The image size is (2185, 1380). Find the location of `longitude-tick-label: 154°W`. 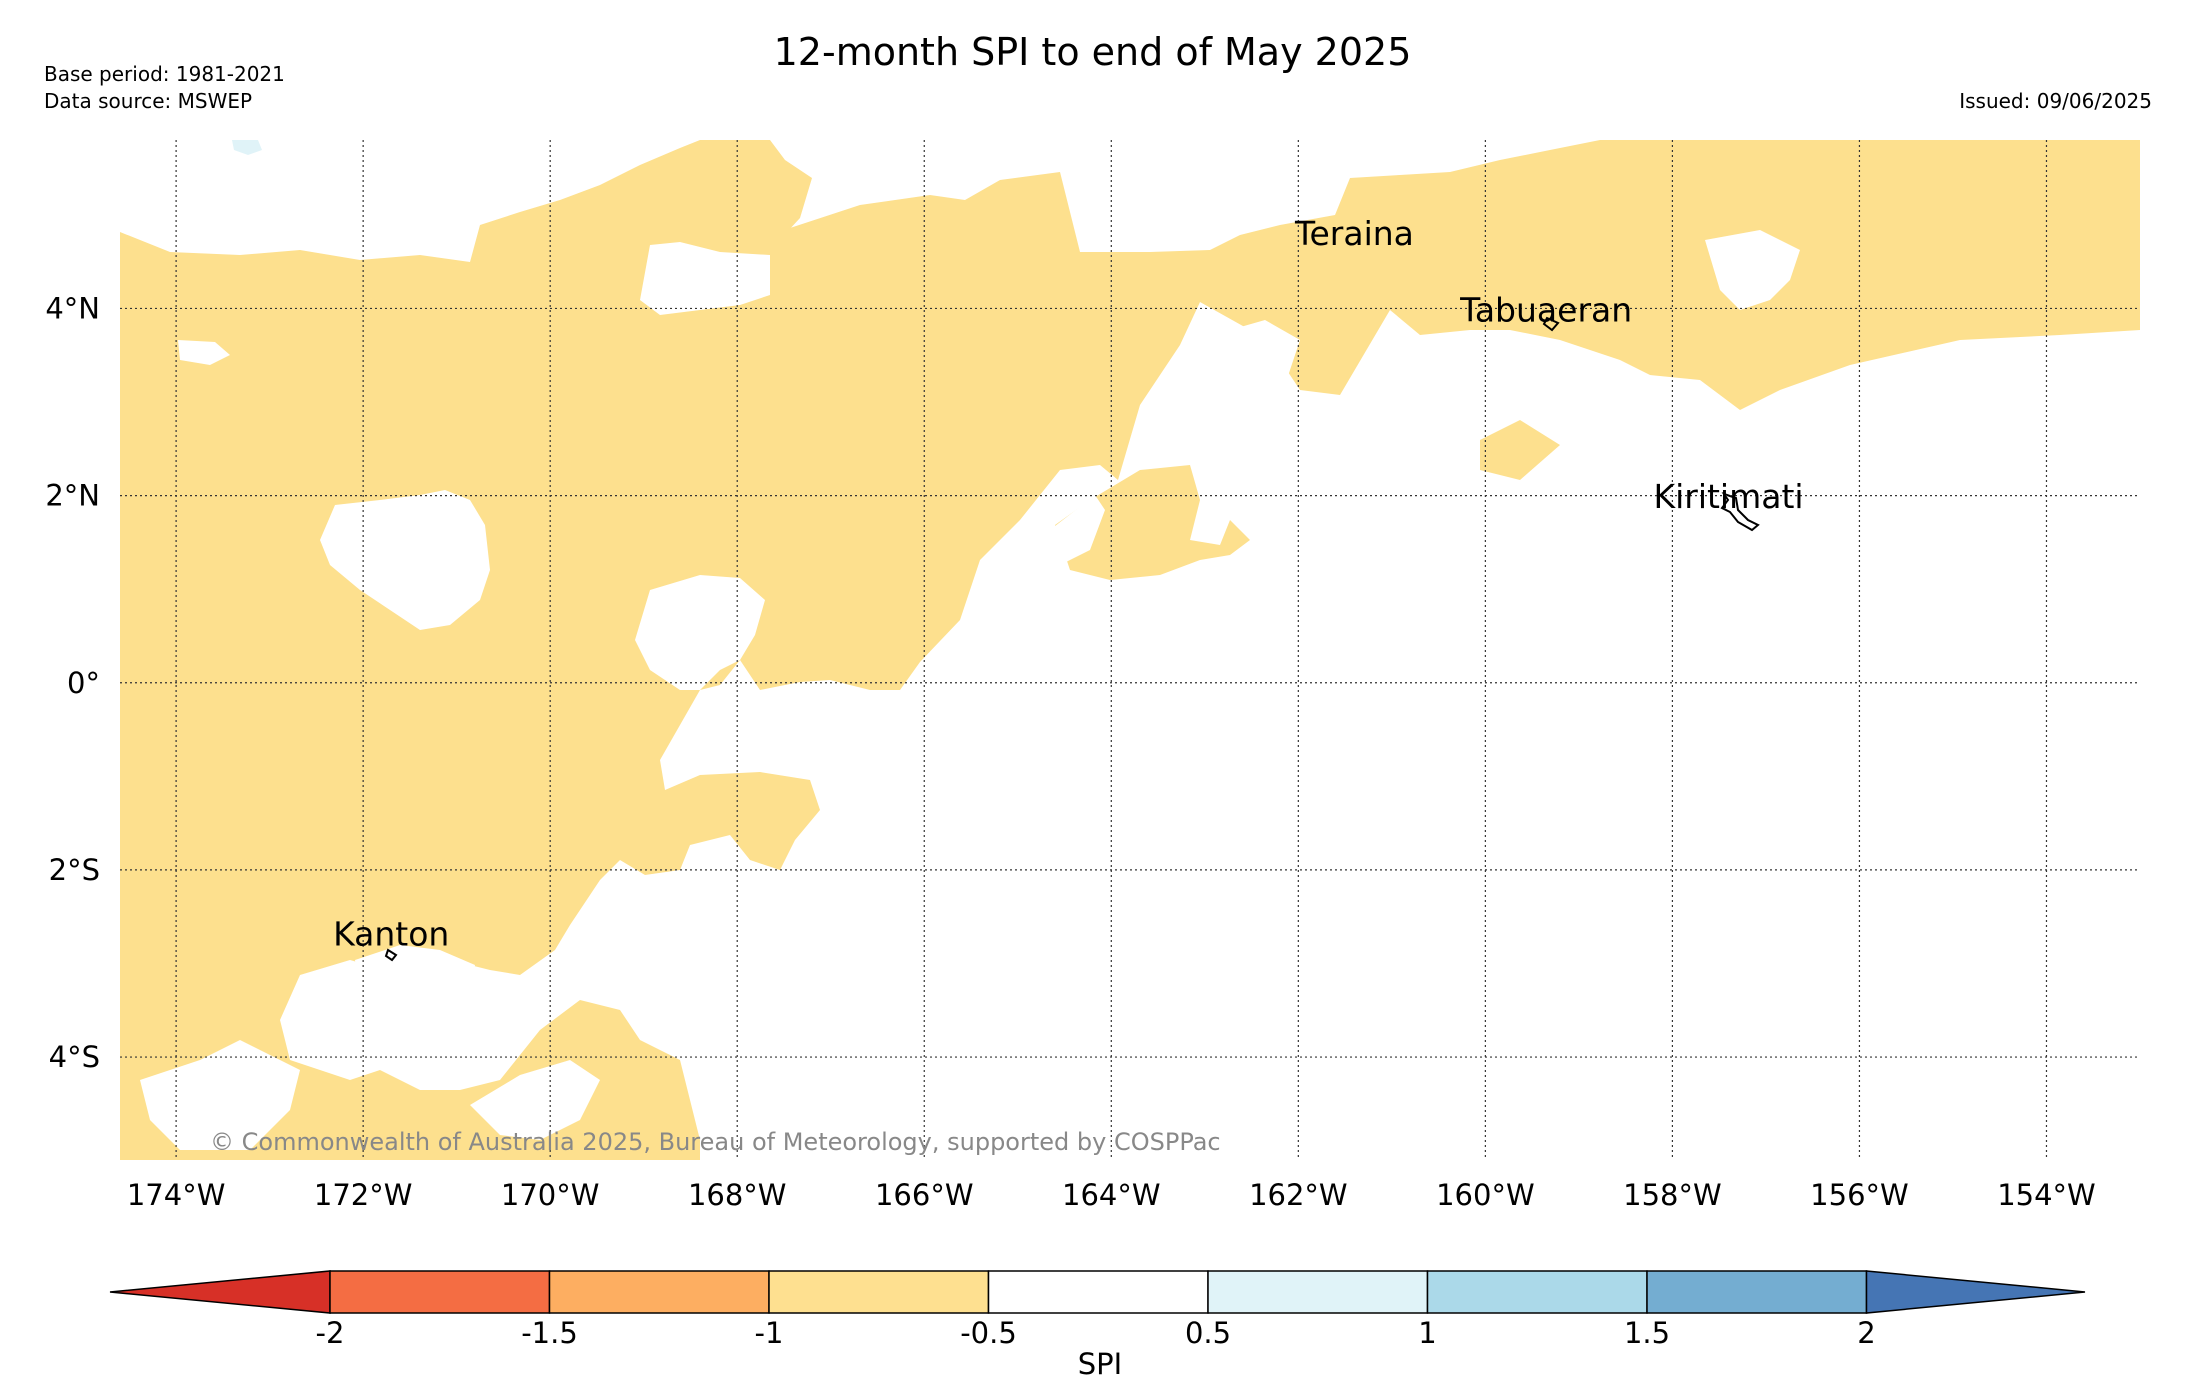

longitude-tick-label: 154°W is located at coordinates (2046, 1195).